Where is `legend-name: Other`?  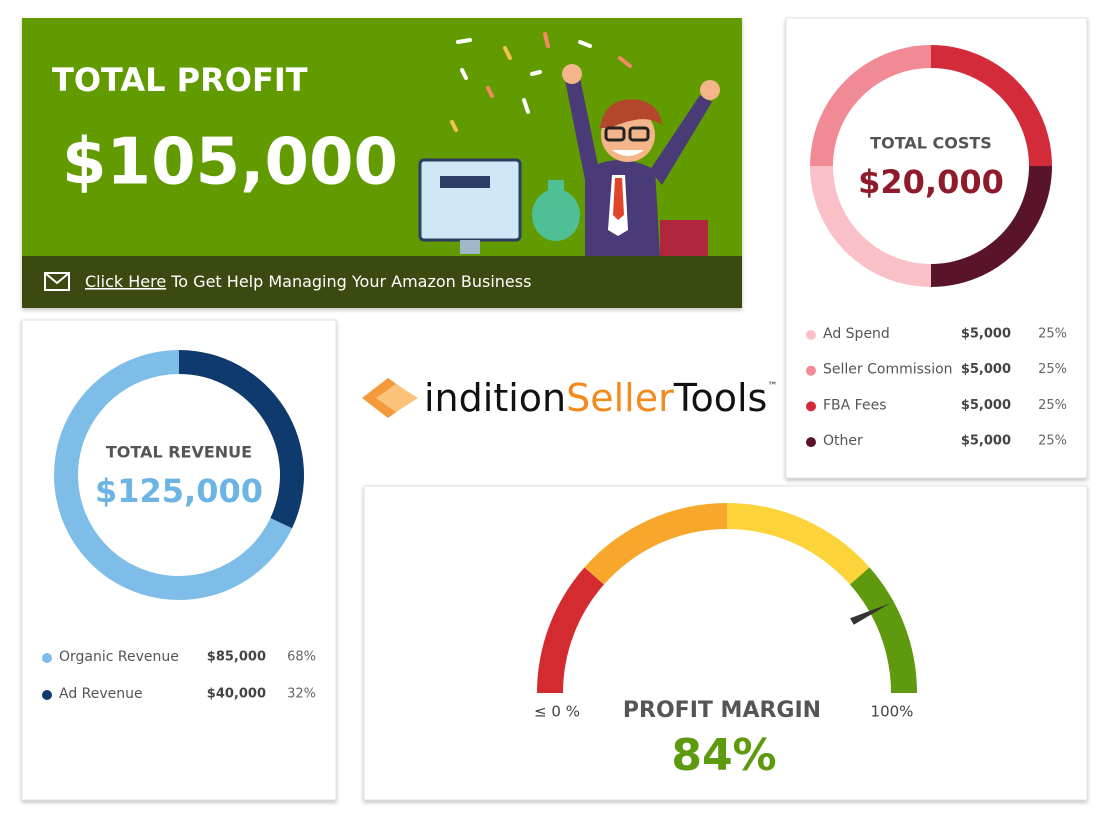
legend-name: Other is located at coordinates (843, 441).